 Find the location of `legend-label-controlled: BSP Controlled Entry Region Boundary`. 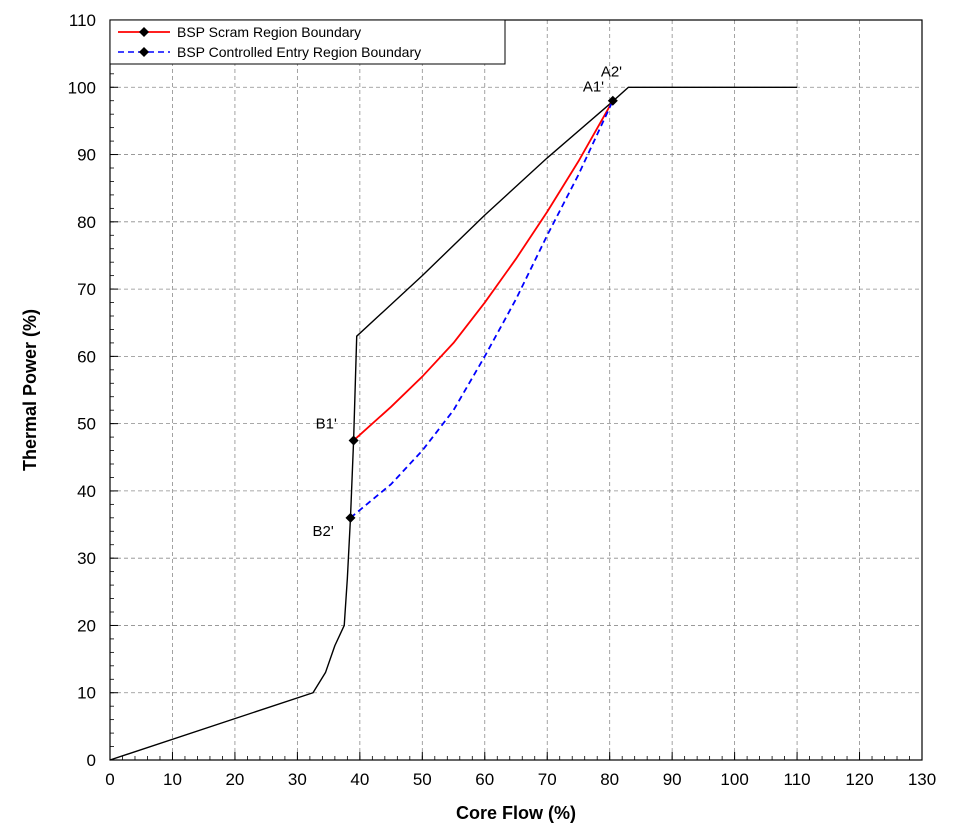

legend-label-controlled: BSP Controlled Entry Region Boundary is located at coordinates (299, 52).